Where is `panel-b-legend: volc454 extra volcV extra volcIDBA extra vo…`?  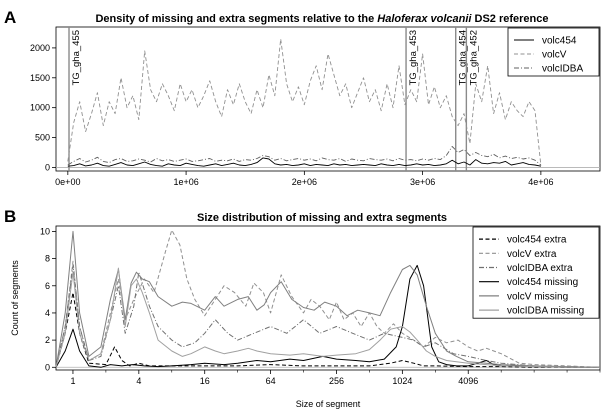 panel-b-legend: volc454 extra volcV extra volcIDBA extra vo… is located at coordinates (536, 272).